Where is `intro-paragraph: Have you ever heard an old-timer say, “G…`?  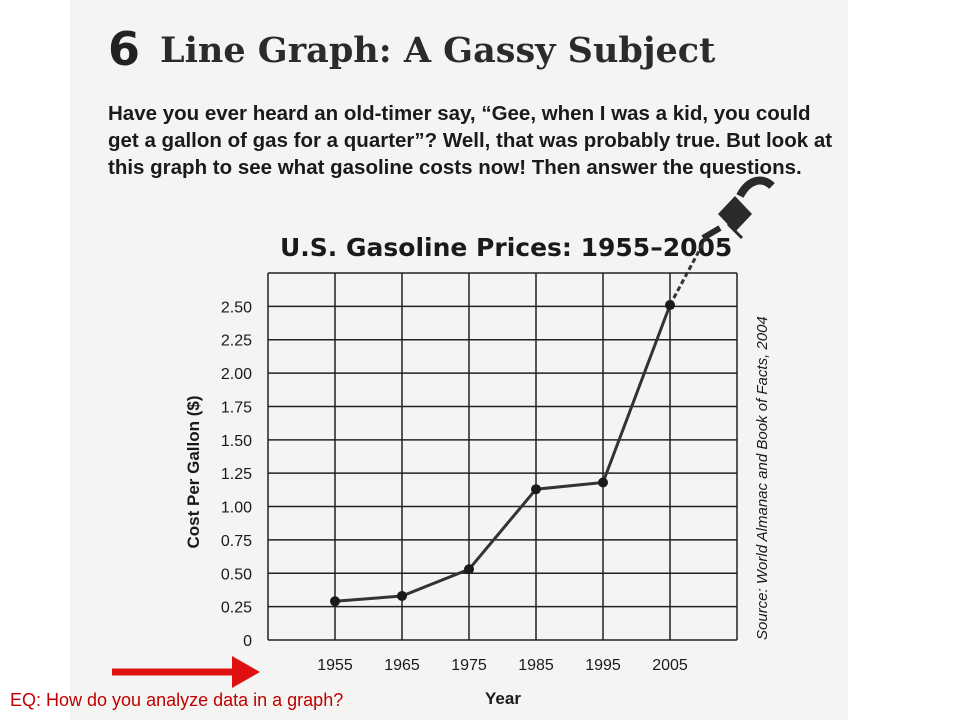
intro-paragraph: Have you ever heard an old-timer say, “G… is located at coordinates (470, 140).